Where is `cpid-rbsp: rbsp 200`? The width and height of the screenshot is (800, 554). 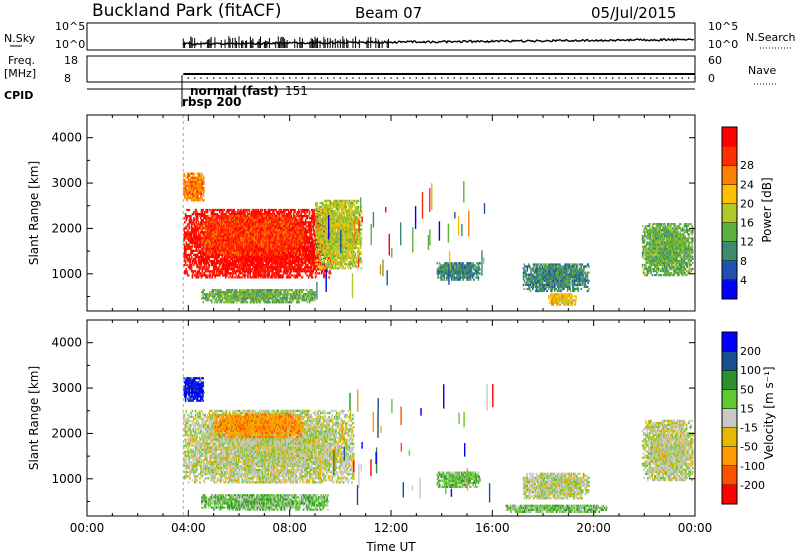
cpid-rbsp: rbsp 200 is located at coordinates (211, 102).